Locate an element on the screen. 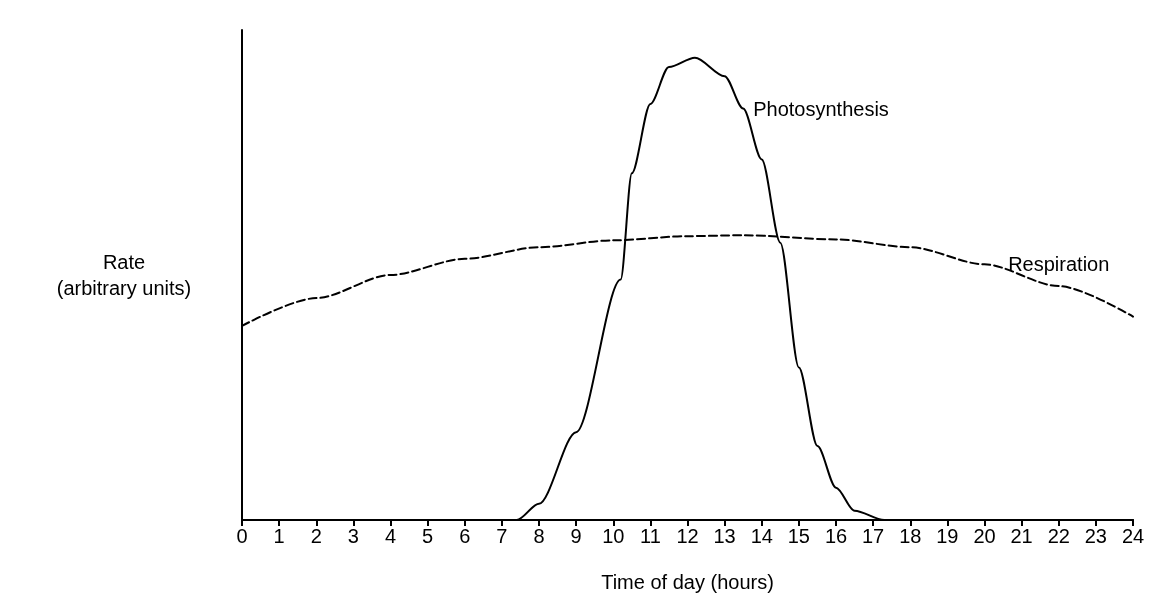 The image size is (1156, 611). x-tick-label: 1 is located at coordinates (279, 536).